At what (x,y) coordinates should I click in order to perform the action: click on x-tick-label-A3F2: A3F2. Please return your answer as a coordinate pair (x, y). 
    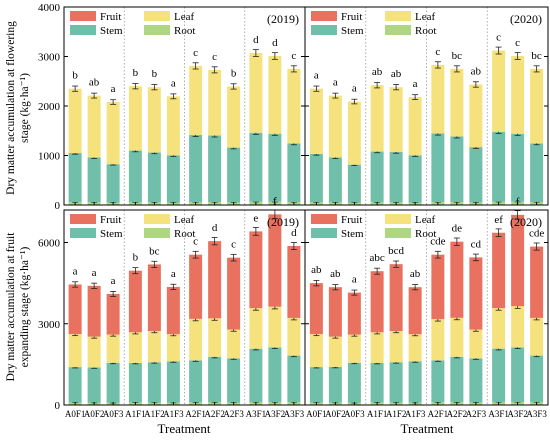
    Looking at the image, I should click on (517, 414).